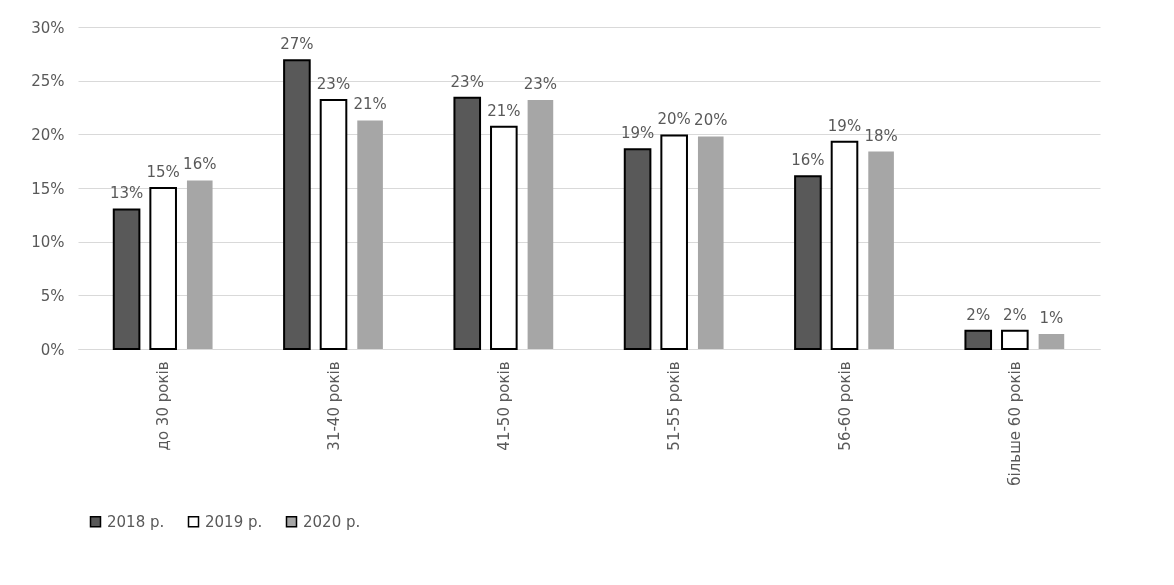 This screenshot has width=1174, height=585. Describe the element at coordinates (844, 406) in the screenshot. I see `x-tick-label: 56-60 років` at that location.